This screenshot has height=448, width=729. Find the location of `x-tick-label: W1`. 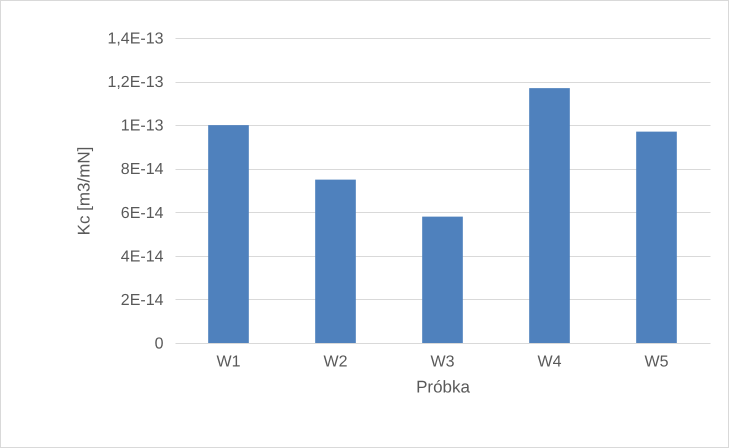

x-tick-label: W1 is located at coordinates (228, 362).